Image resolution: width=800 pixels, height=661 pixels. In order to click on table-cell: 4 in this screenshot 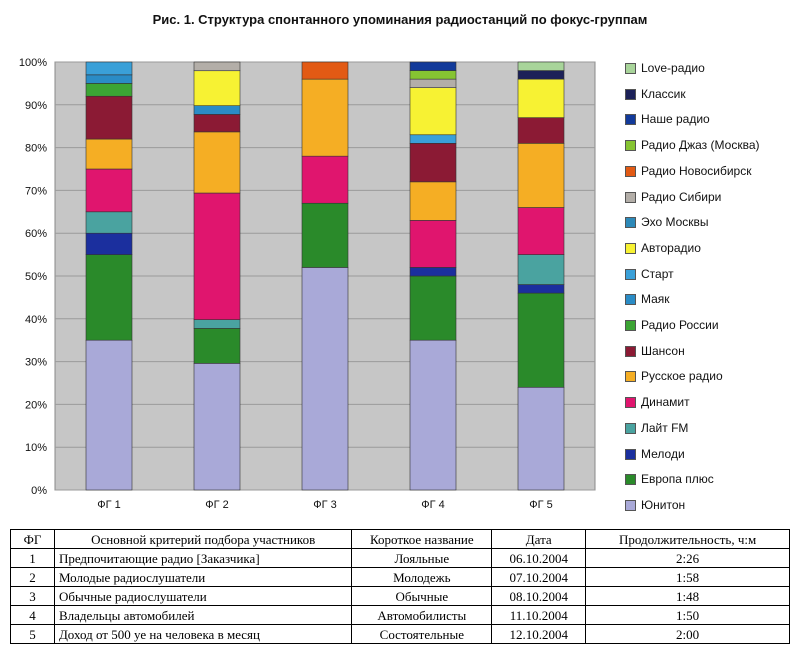, I will do `click(32, 615)`.